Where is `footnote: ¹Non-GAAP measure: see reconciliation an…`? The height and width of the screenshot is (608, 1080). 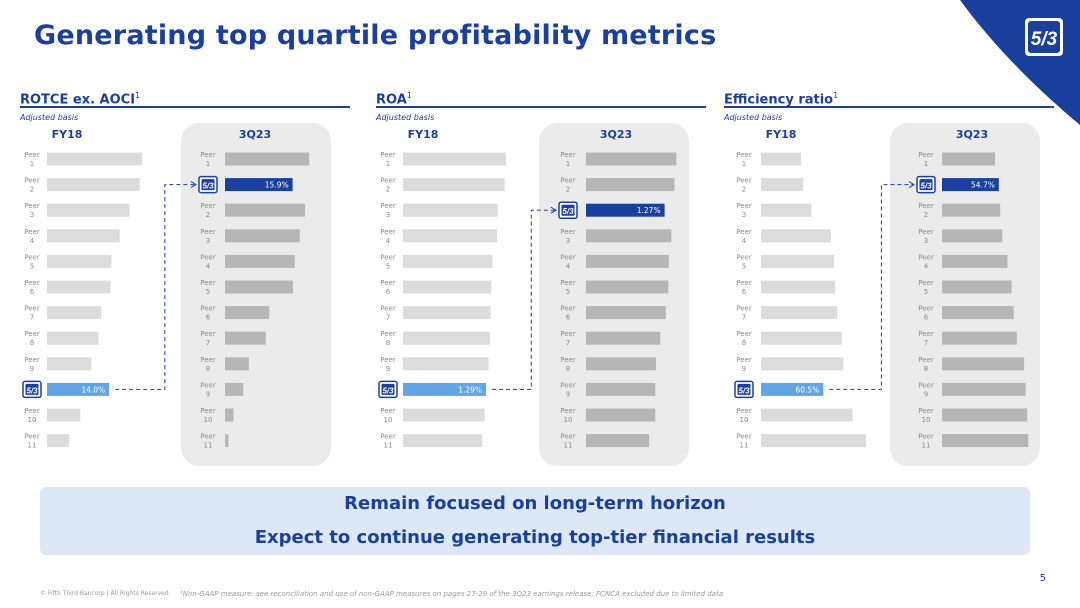
footnote: ¹Non-GAAP measure: see reconciliation an… is located at coordinates (451, 594).